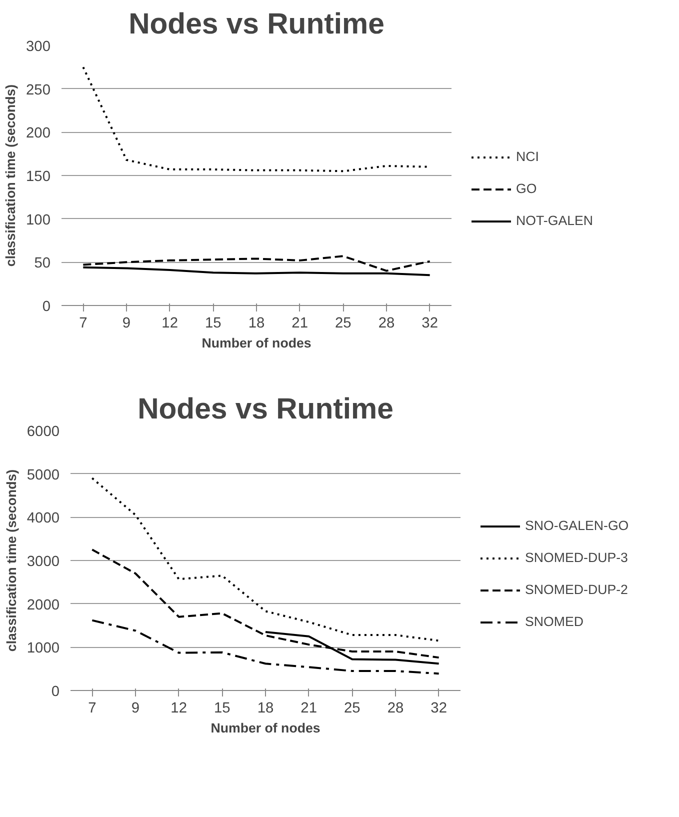  Describe the element at coordinates (527, 156) in the screenshot. I see `legend-label: NCI` at that location.